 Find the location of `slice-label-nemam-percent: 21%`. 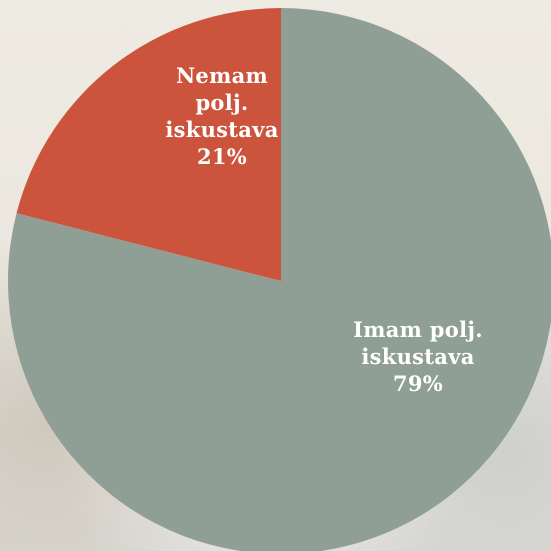

slice-label-nemam-percent: 21% is located at coordinates (222, 156).